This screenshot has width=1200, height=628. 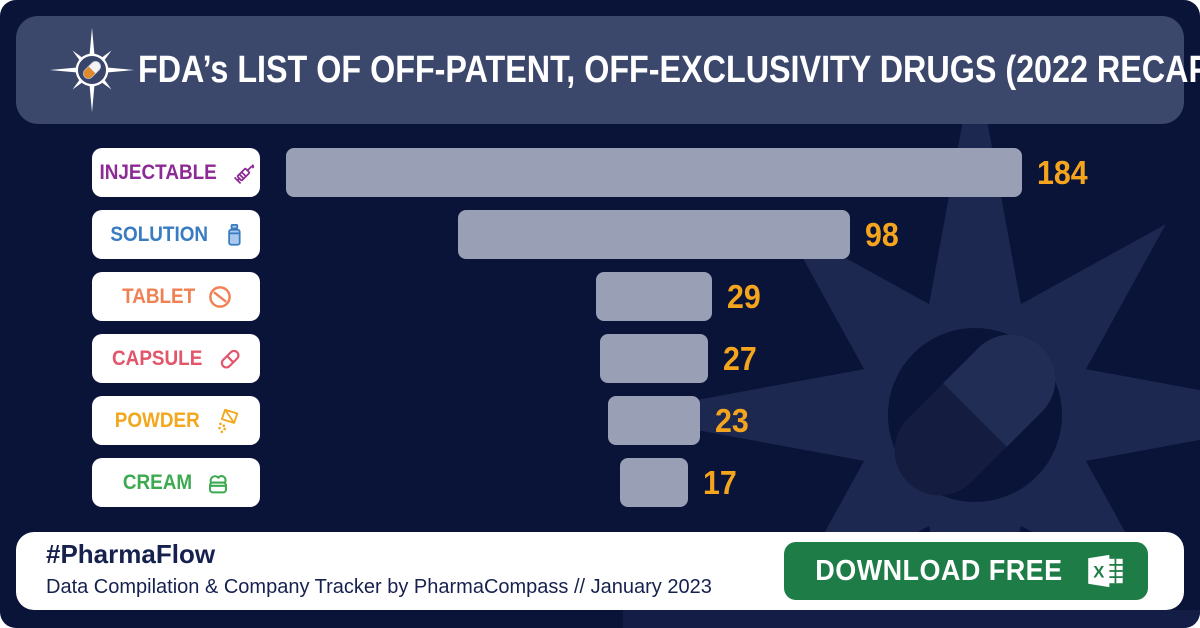 I want to click on chart-row: POWDER 23, so click(x=600, y=420).